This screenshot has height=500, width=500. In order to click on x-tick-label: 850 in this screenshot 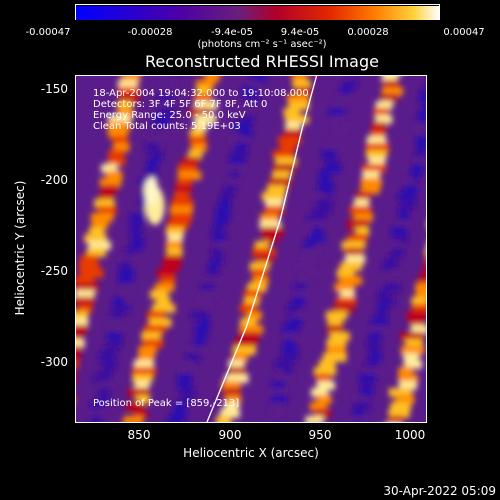, I will do `click(139, 435)`.